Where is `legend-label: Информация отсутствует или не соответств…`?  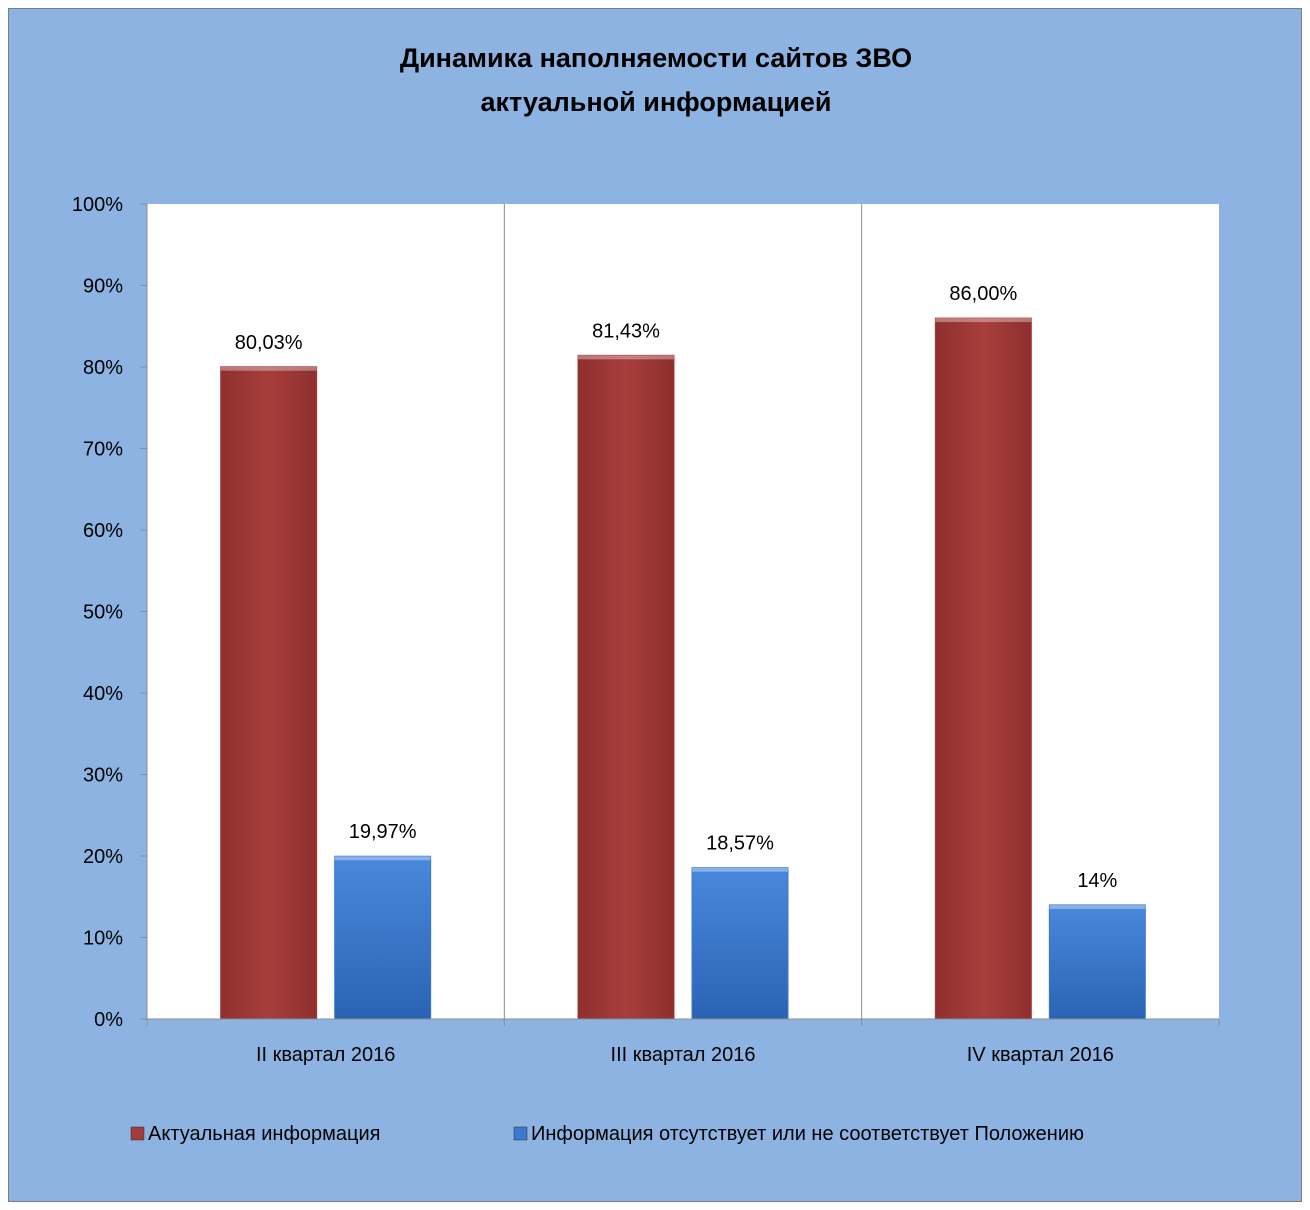 legend-label: Информация отсутствует или не соответств… is located at coordinates (807, 1134).